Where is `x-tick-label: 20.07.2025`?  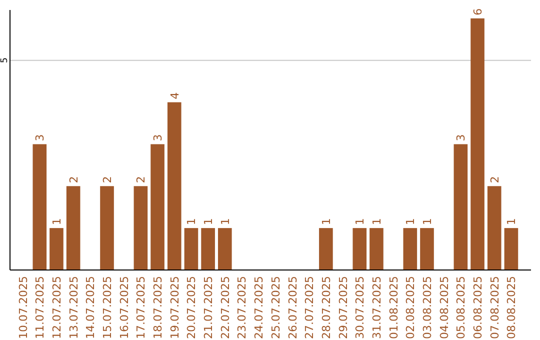
x-tick-label: 20.07.2025 is located at coordinates (191, 307).